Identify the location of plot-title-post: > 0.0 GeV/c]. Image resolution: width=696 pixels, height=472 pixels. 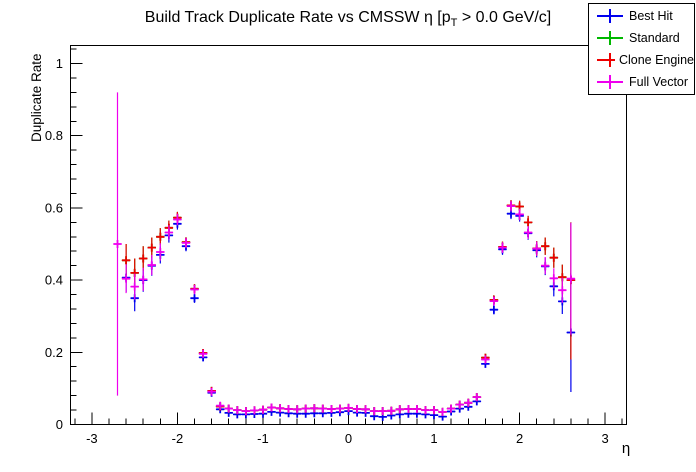
(504, 17).